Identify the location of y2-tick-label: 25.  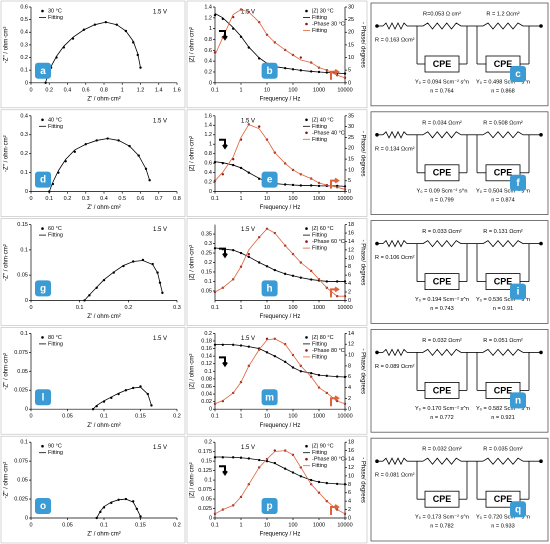
(351, 20).